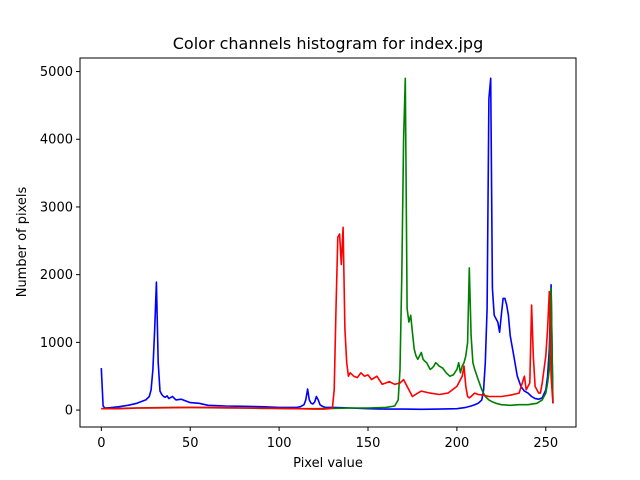  What do you see at coordinates (22, 241) in the screenshot?
I see `y-axis-label: Number of pixels` at bounding box center [22, 241].